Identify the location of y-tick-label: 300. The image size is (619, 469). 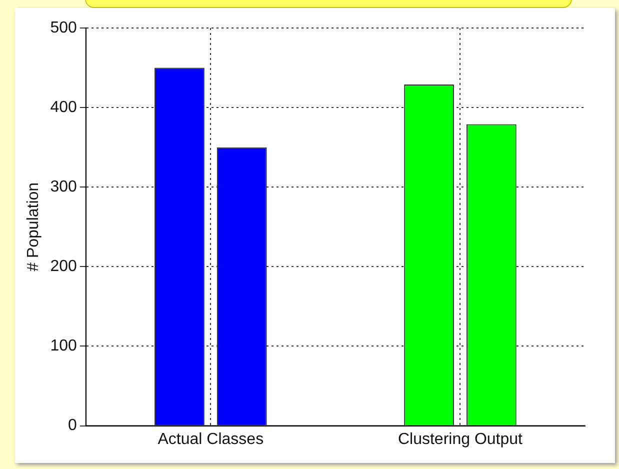
(63, 187).